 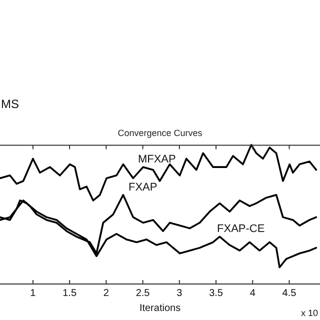 I want to click on x-tick-label: 4.5, so click(x=289, y=293).